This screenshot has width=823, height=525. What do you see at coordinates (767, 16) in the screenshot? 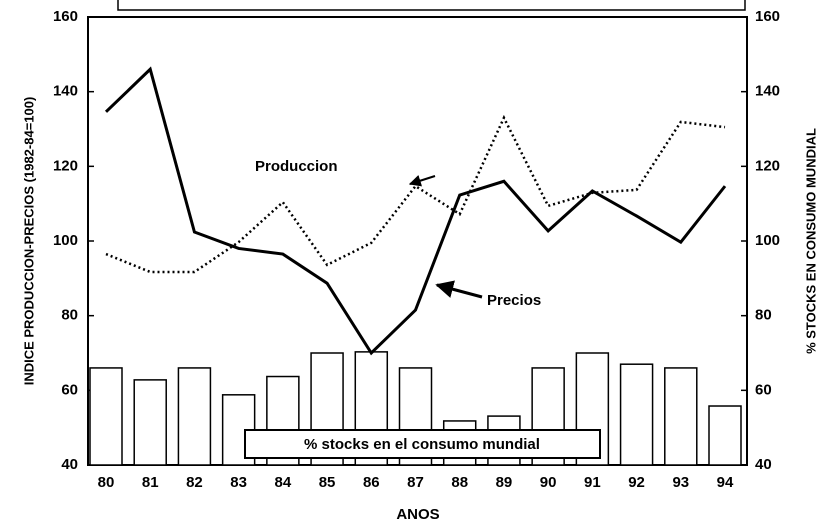
I see `y2-tick-label: 160` at bounding box center [767, 16].